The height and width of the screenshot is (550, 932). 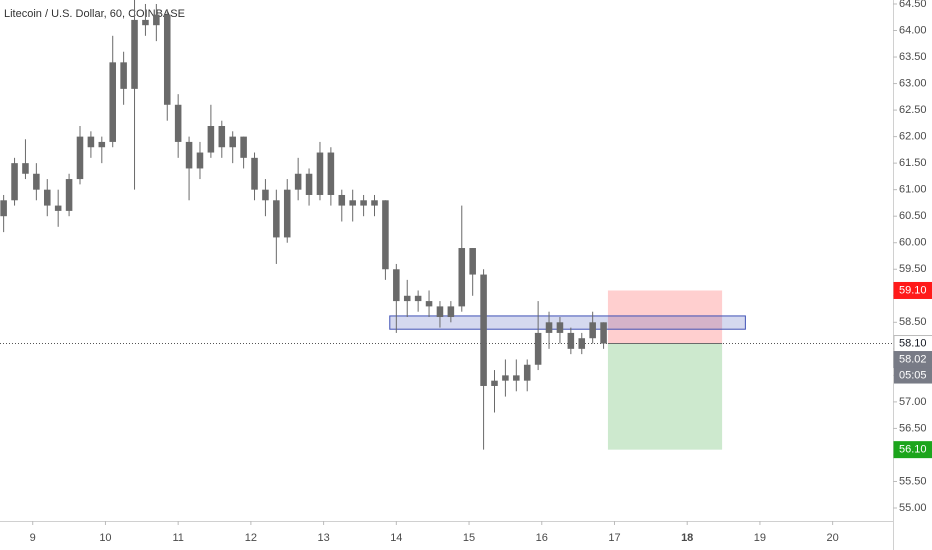 What do you see at coordinates (913, 481) in the screenshot?
I see `y-tick-label: 55.50` at bounding box center [913, 481].